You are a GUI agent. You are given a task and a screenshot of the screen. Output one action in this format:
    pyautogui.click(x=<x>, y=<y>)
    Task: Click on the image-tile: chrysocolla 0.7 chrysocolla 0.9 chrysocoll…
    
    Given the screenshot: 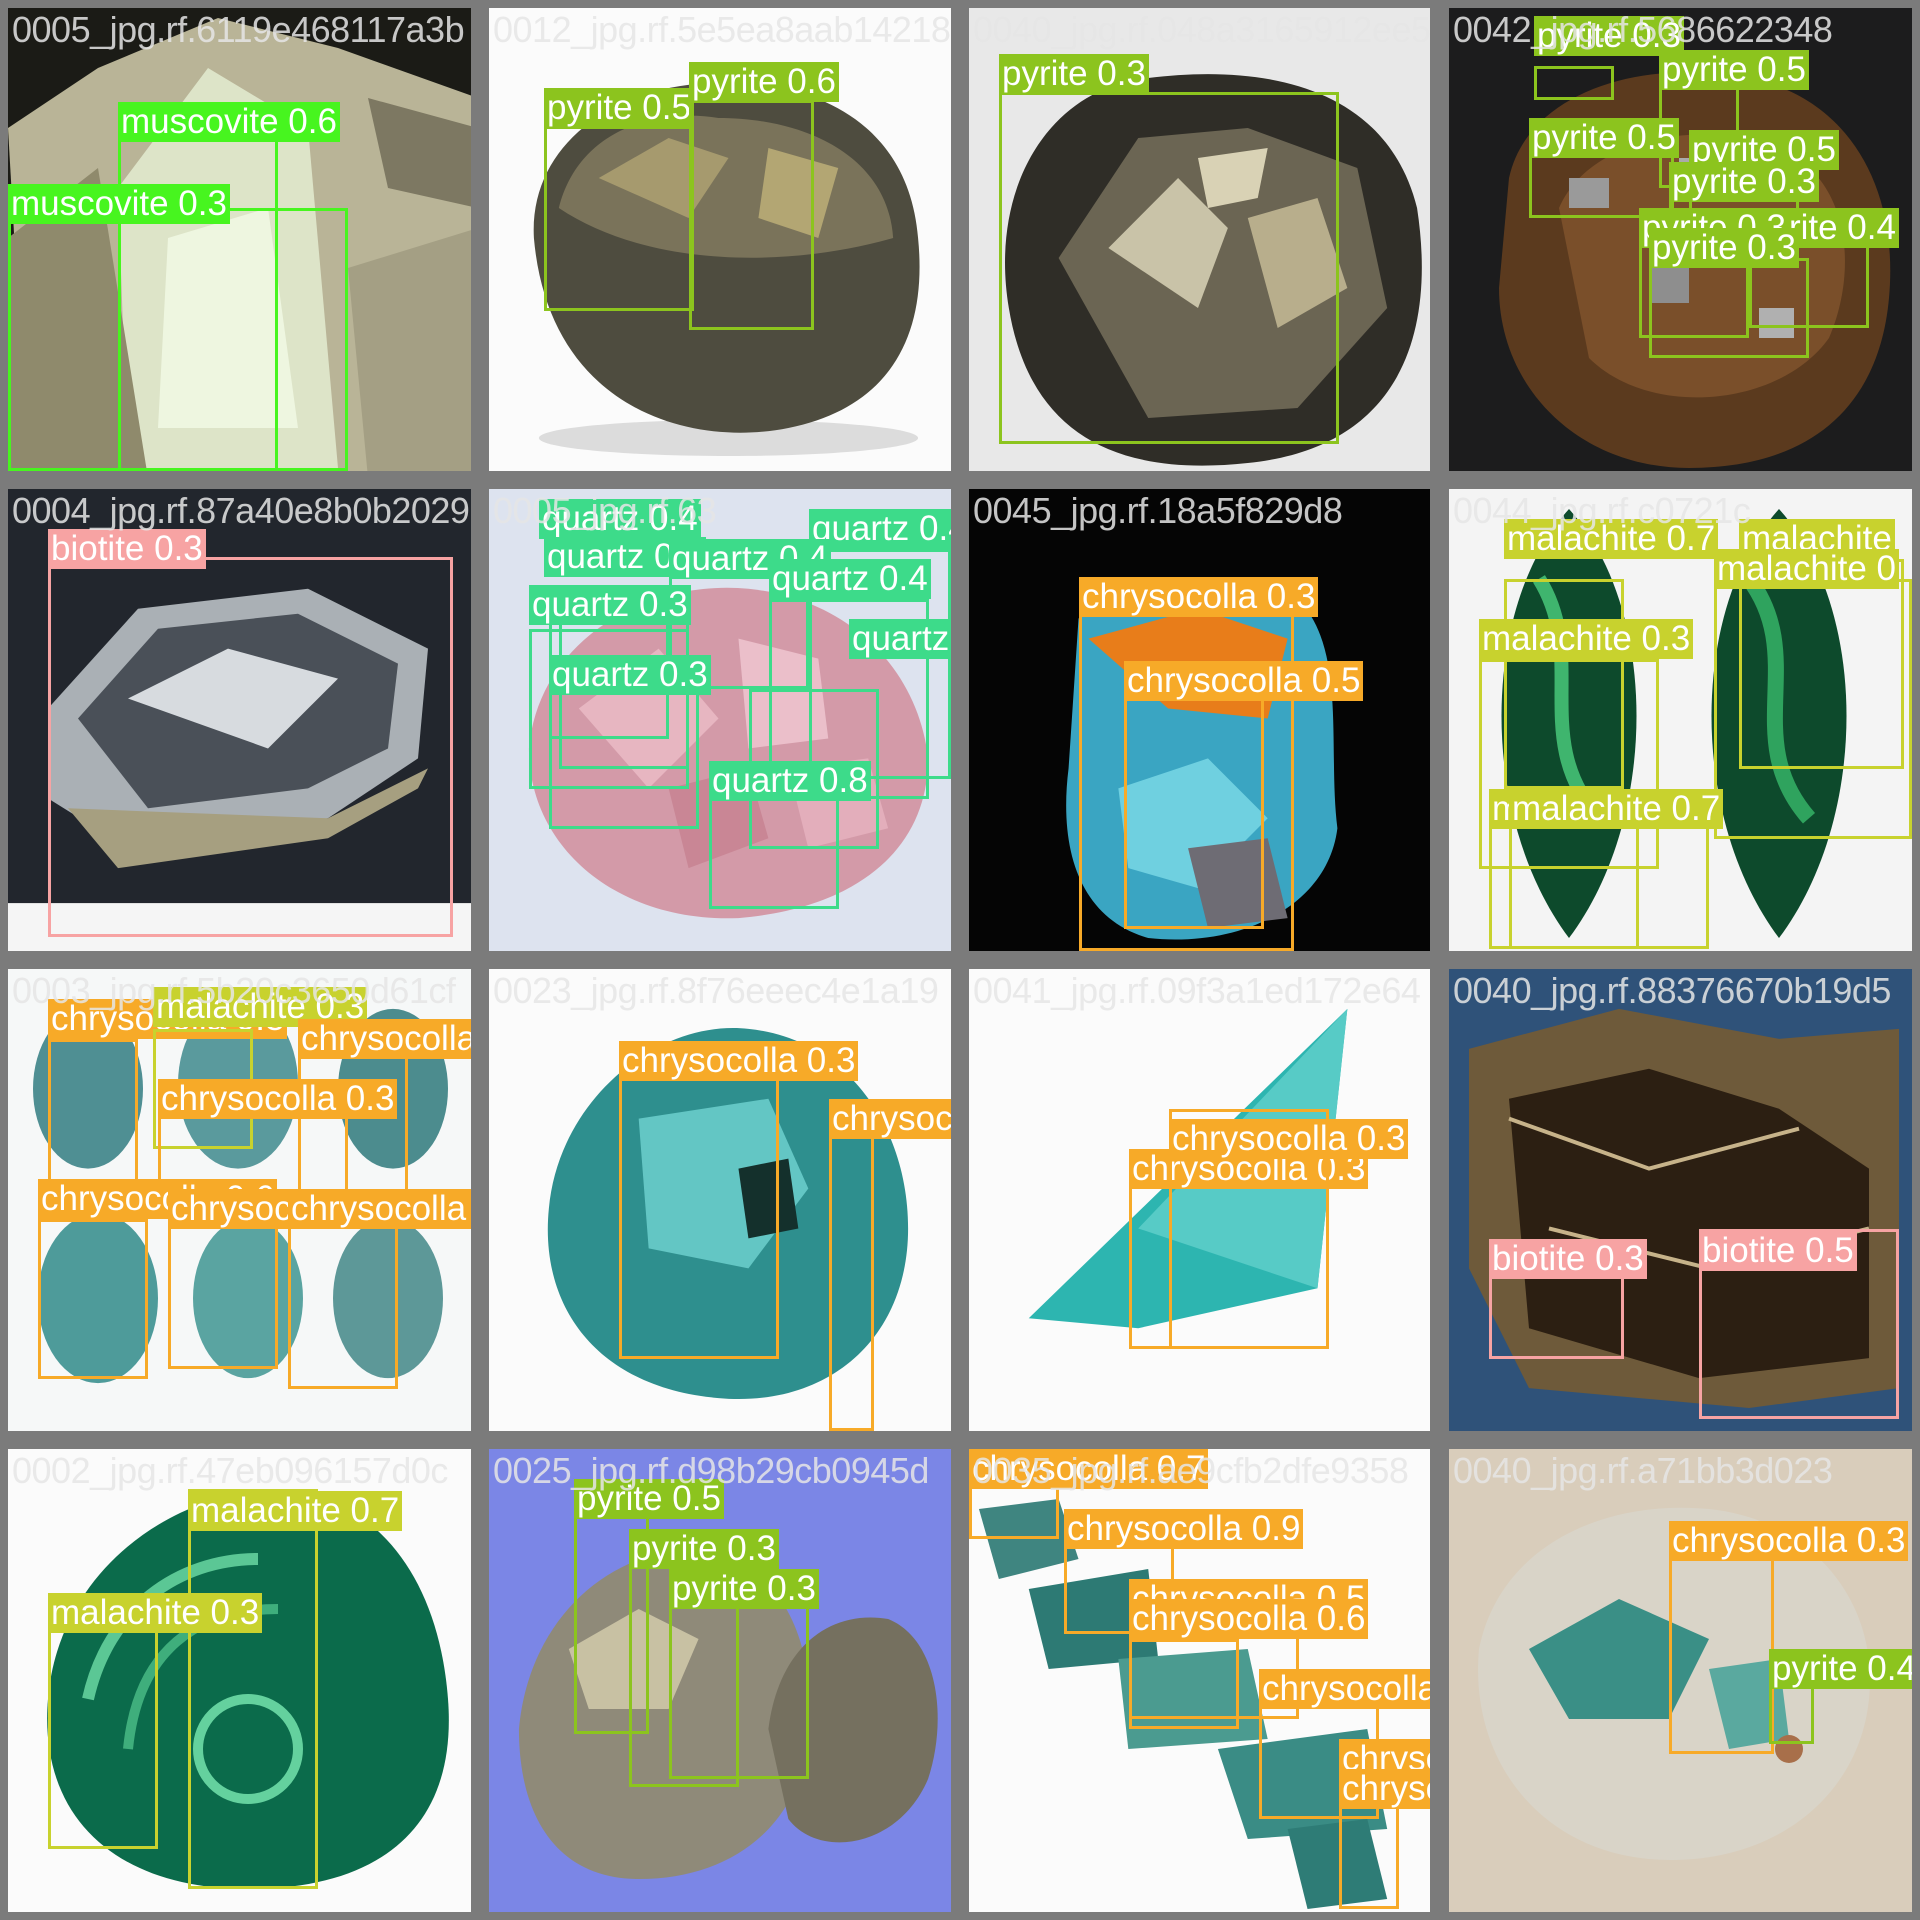 What is the action you would take?
    pyautogui.click(x=1199, y=1680)
    